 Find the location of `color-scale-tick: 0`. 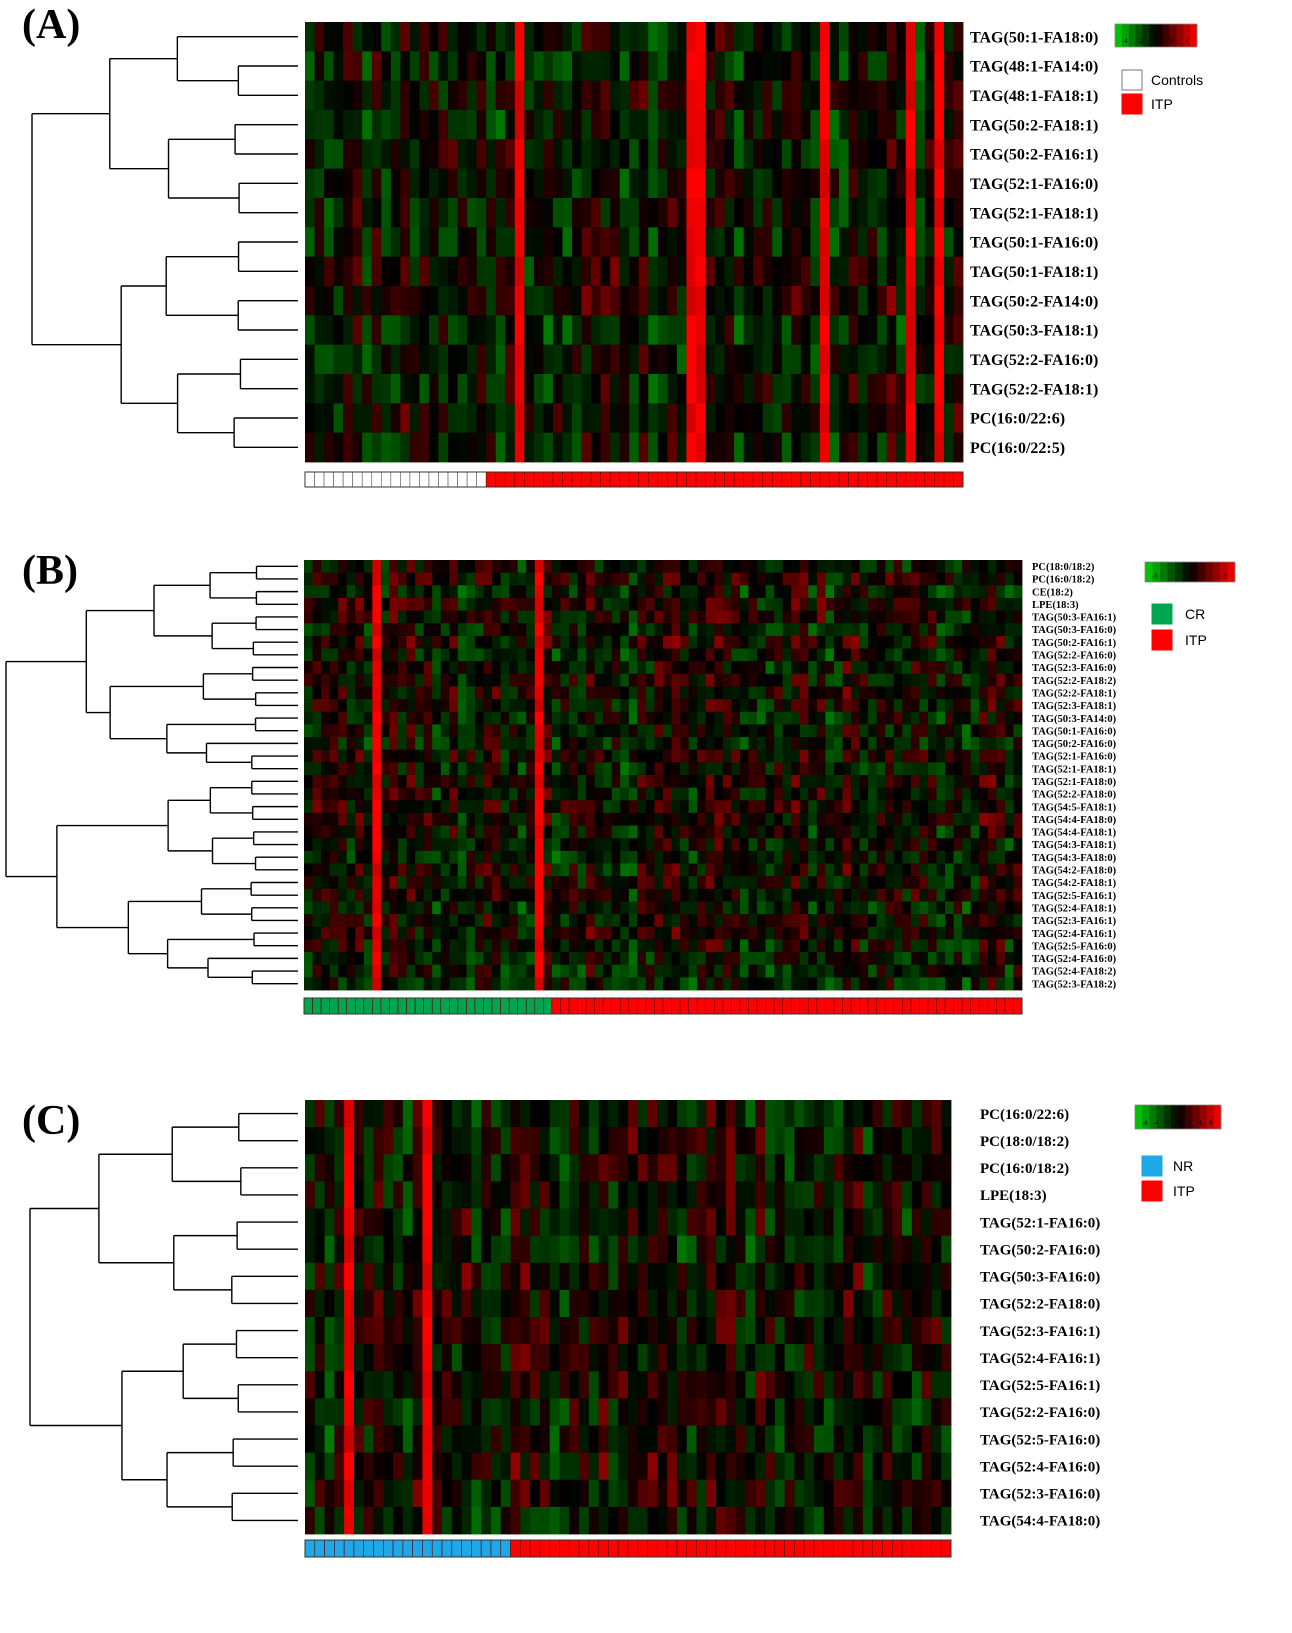

color-scale-tick: 0 is located at coordinates (1190, 577).